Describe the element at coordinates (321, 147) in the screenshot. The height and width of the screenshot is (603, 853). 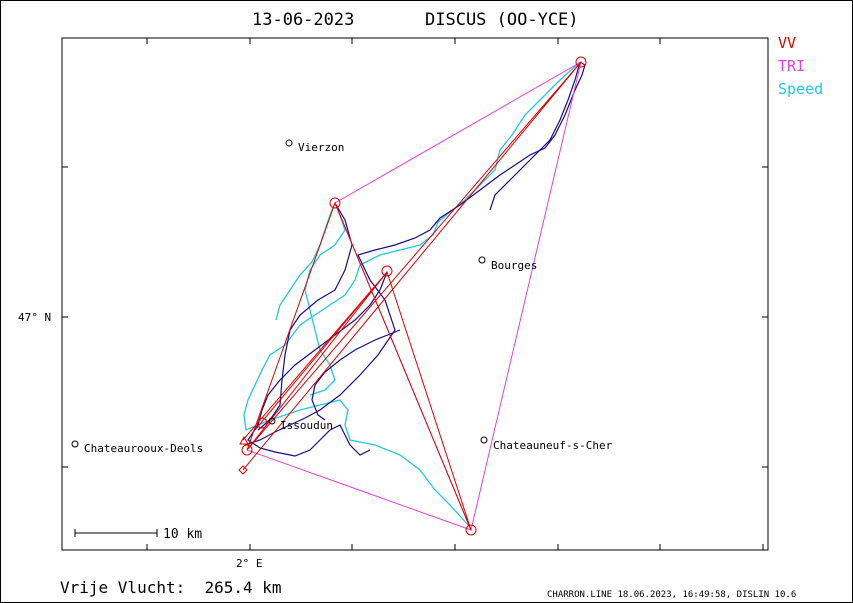
I see `place-label-vierzon: Vierzon` at that location.